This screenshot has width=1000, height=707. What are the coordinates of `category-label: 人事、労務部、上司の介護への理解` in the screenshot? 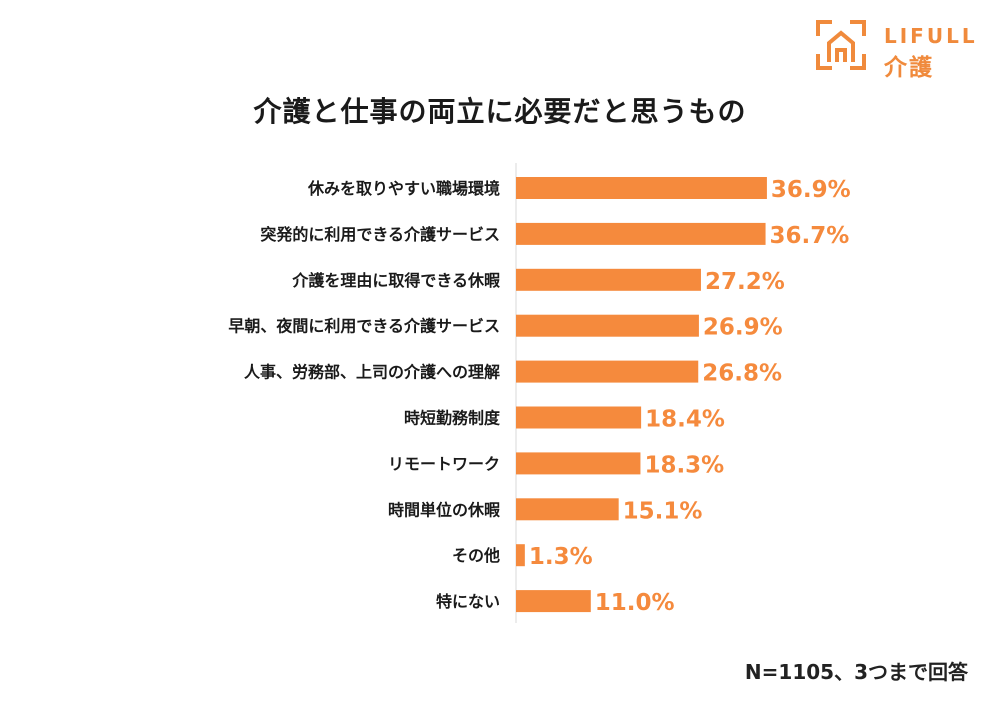 It's located at (372, 372).